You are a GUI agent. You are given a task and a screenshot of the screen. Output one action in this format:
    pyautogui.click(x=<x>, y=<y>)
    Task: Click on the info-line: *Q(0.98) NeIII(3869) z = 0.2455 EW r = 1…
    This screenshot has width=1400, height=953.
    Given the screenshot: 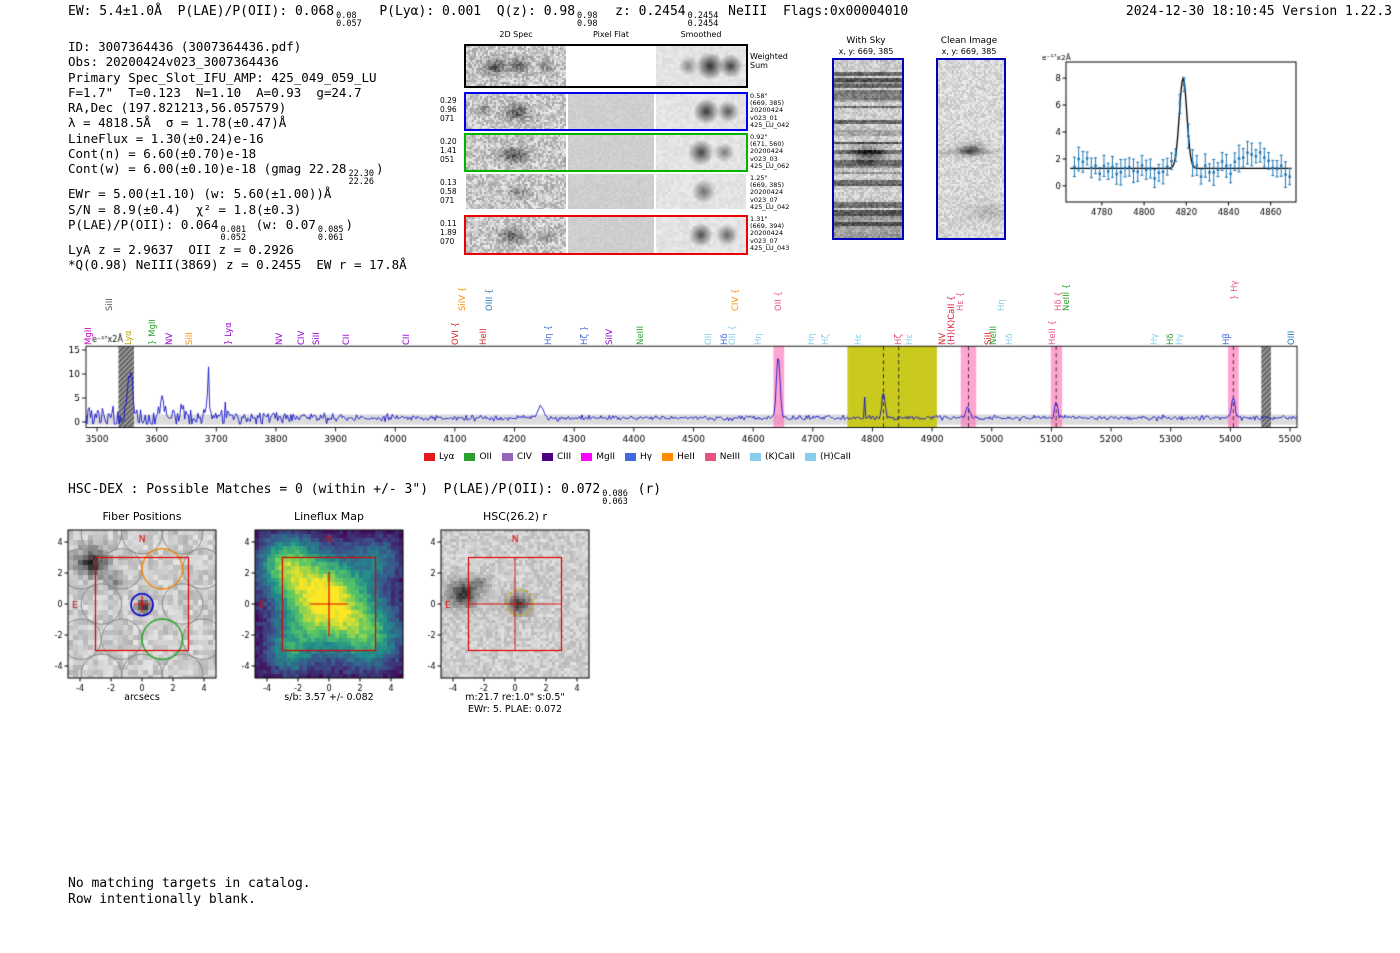 What is the action you would take?
    pyautogui.click(x=237, y=264)
    